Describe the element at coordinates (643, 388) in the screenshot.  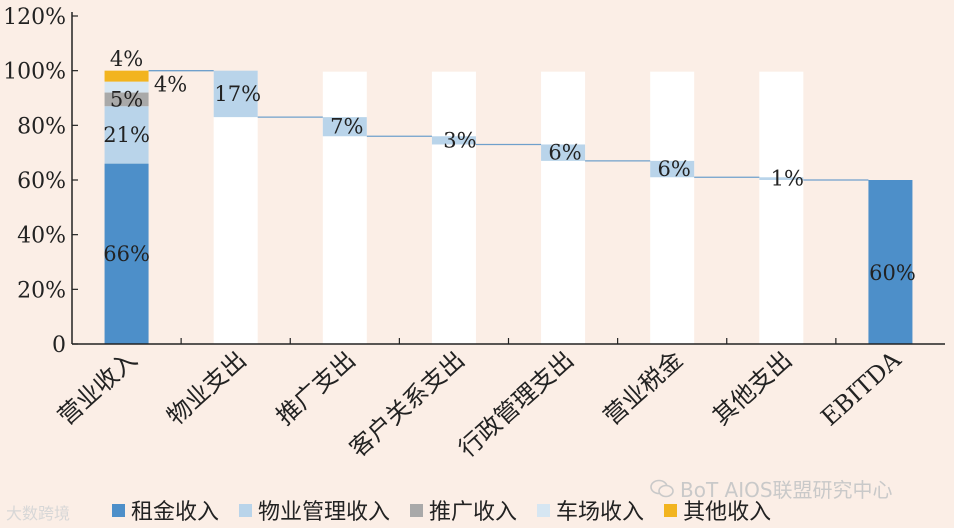
I see `category-label: 营业税金` at that location.